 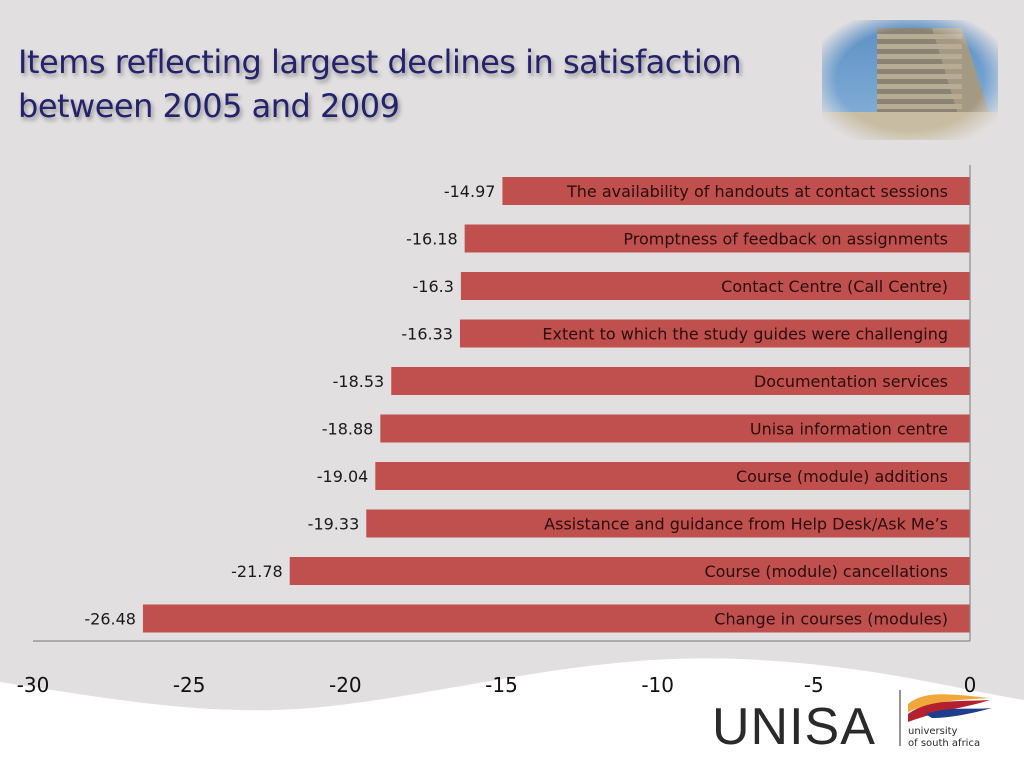 I want to click on bar-value-label: -26.48, so click(x=110, y=619).